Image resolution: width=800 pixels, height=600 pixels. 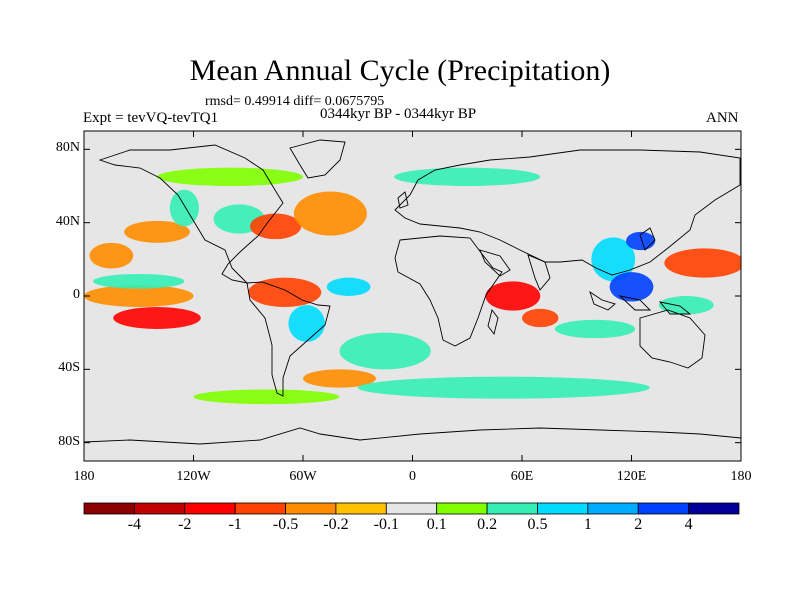 I want to click on lon-tick-label: 120E, so click(x=631, y=476).